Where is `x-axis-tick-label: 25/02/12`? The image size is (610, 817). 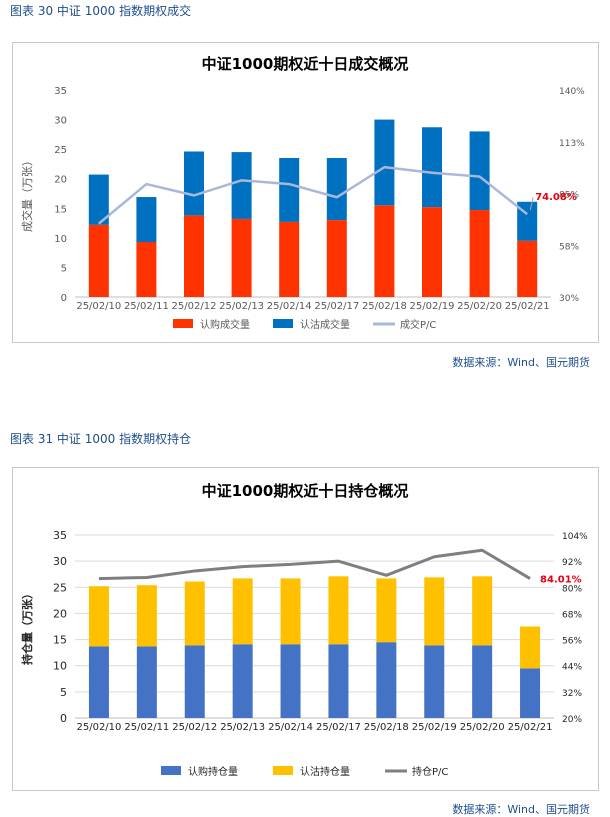
x-axis-tick-label: 25/02/12 is located at coordinates (194, 306).